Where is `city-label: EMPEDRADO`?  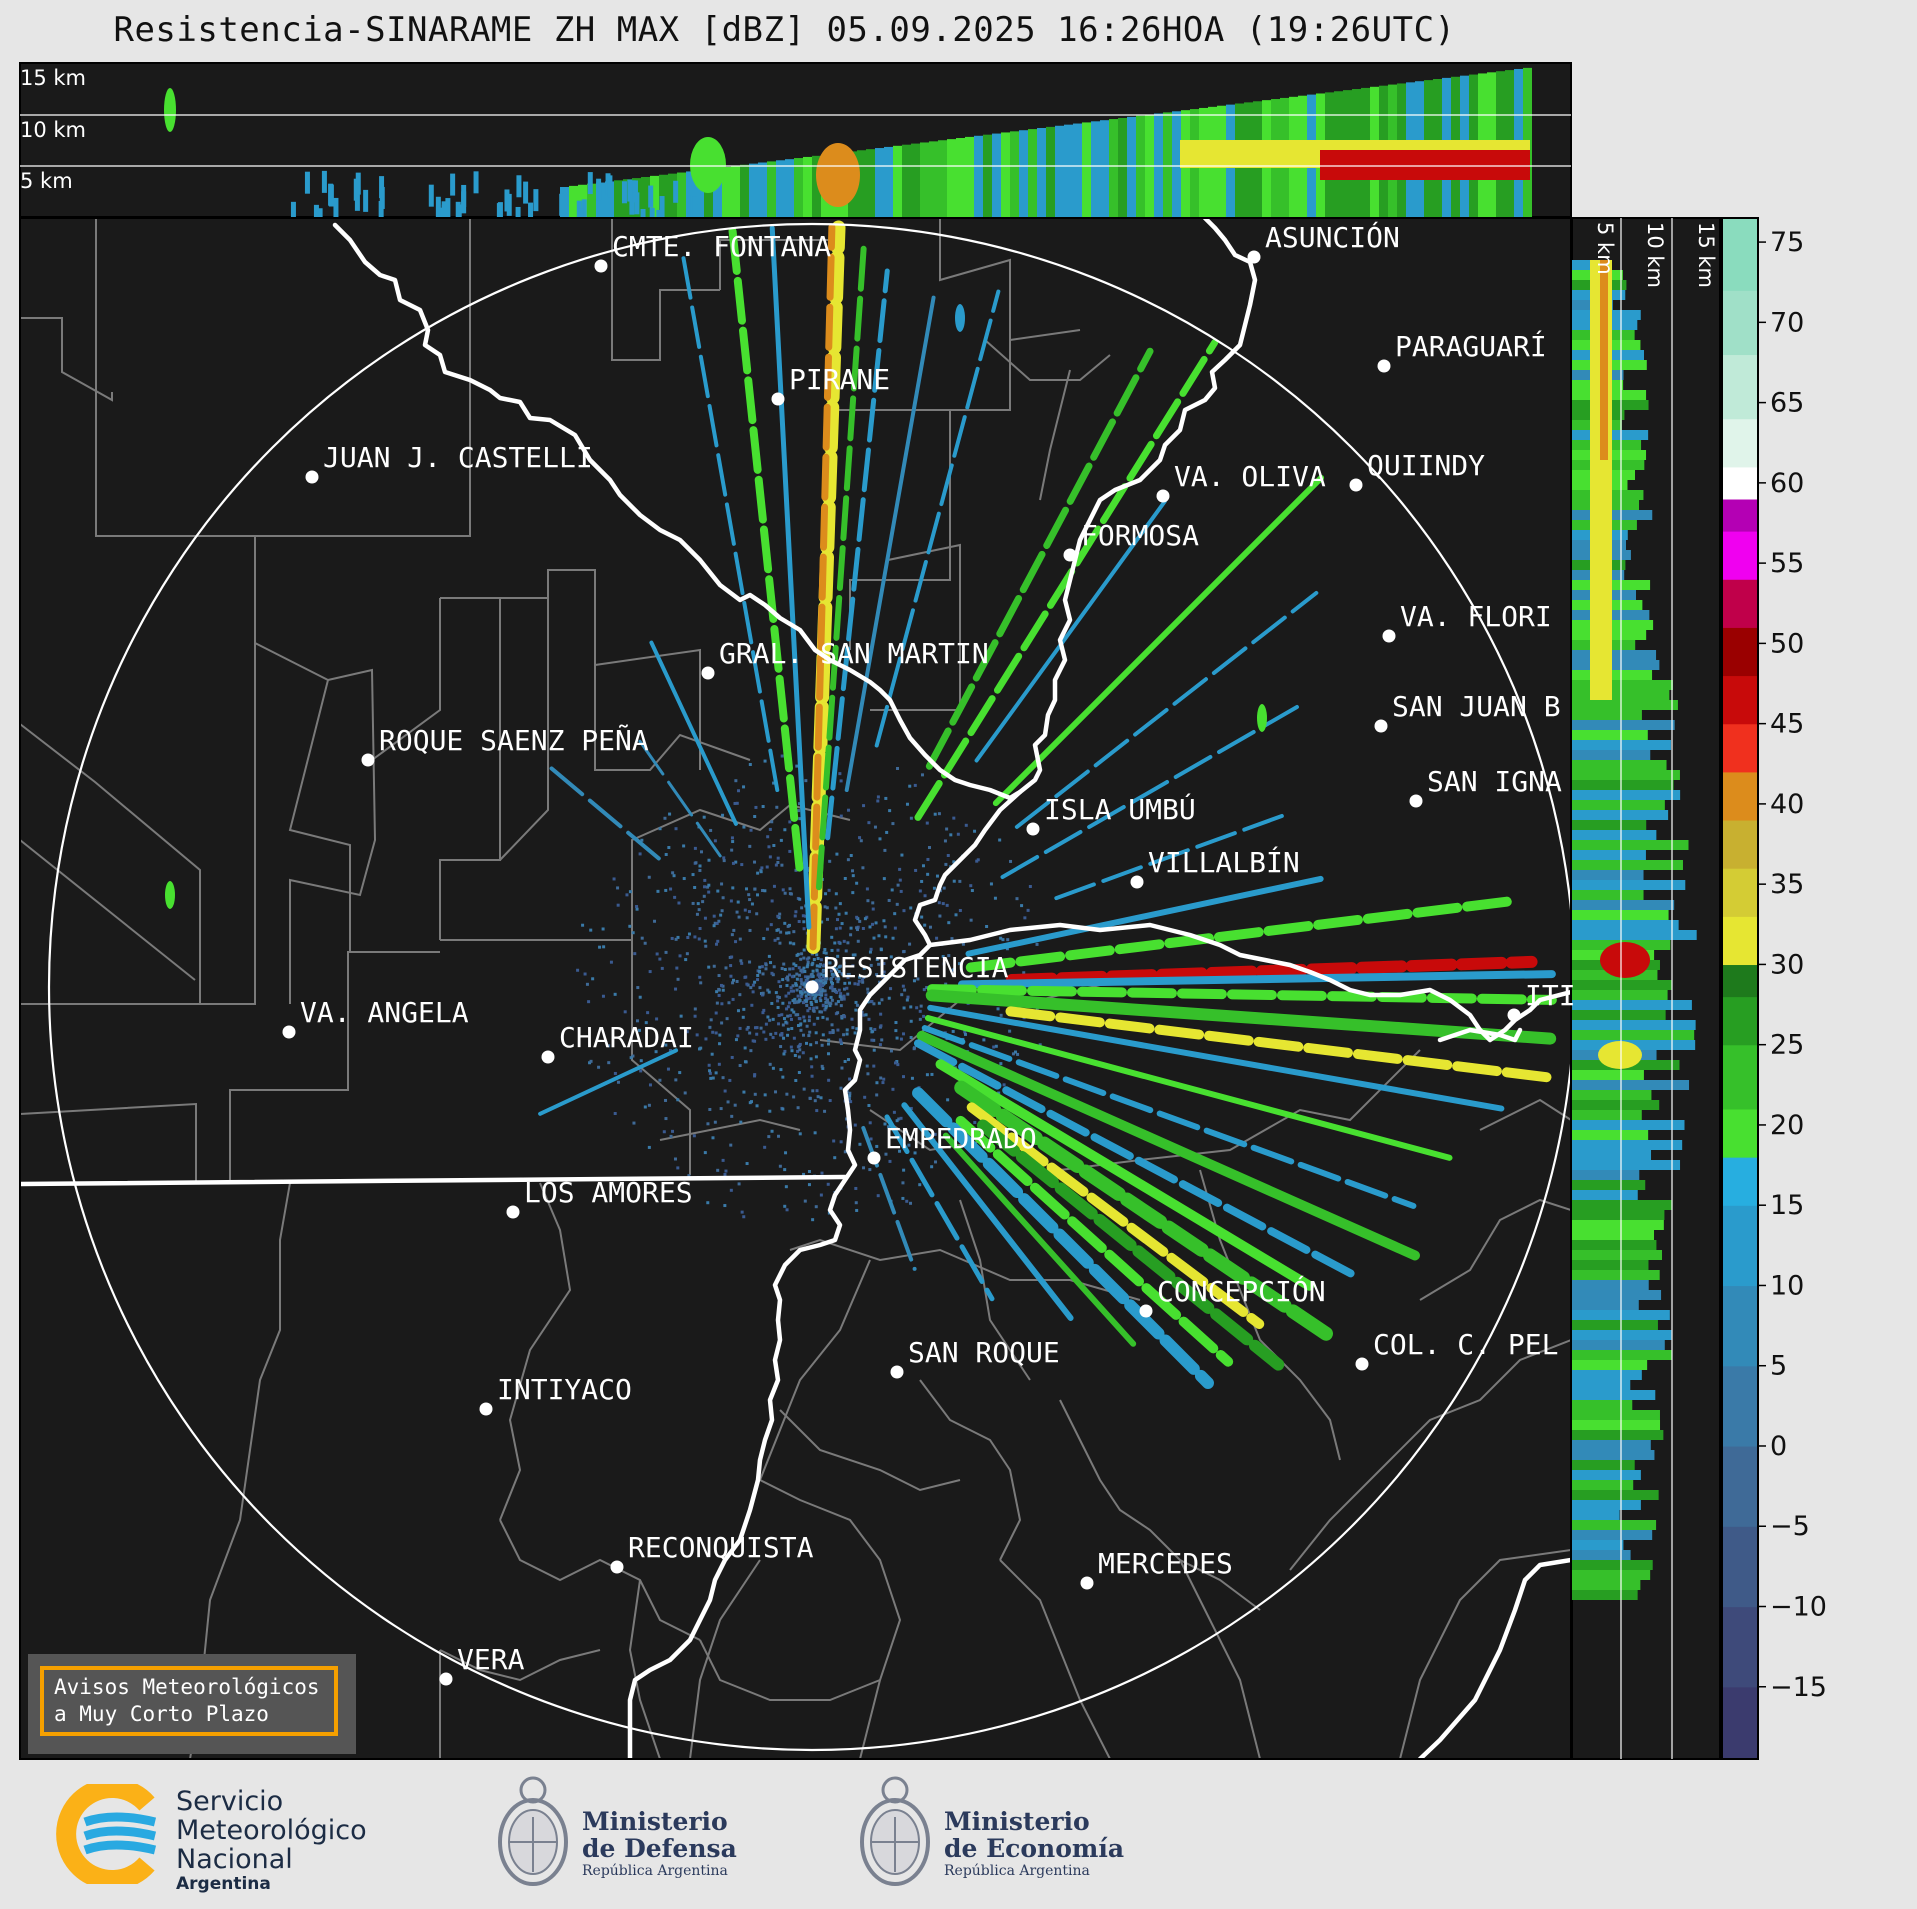 city-label: EMPEDRADO is located at coordinates (961, 1138).